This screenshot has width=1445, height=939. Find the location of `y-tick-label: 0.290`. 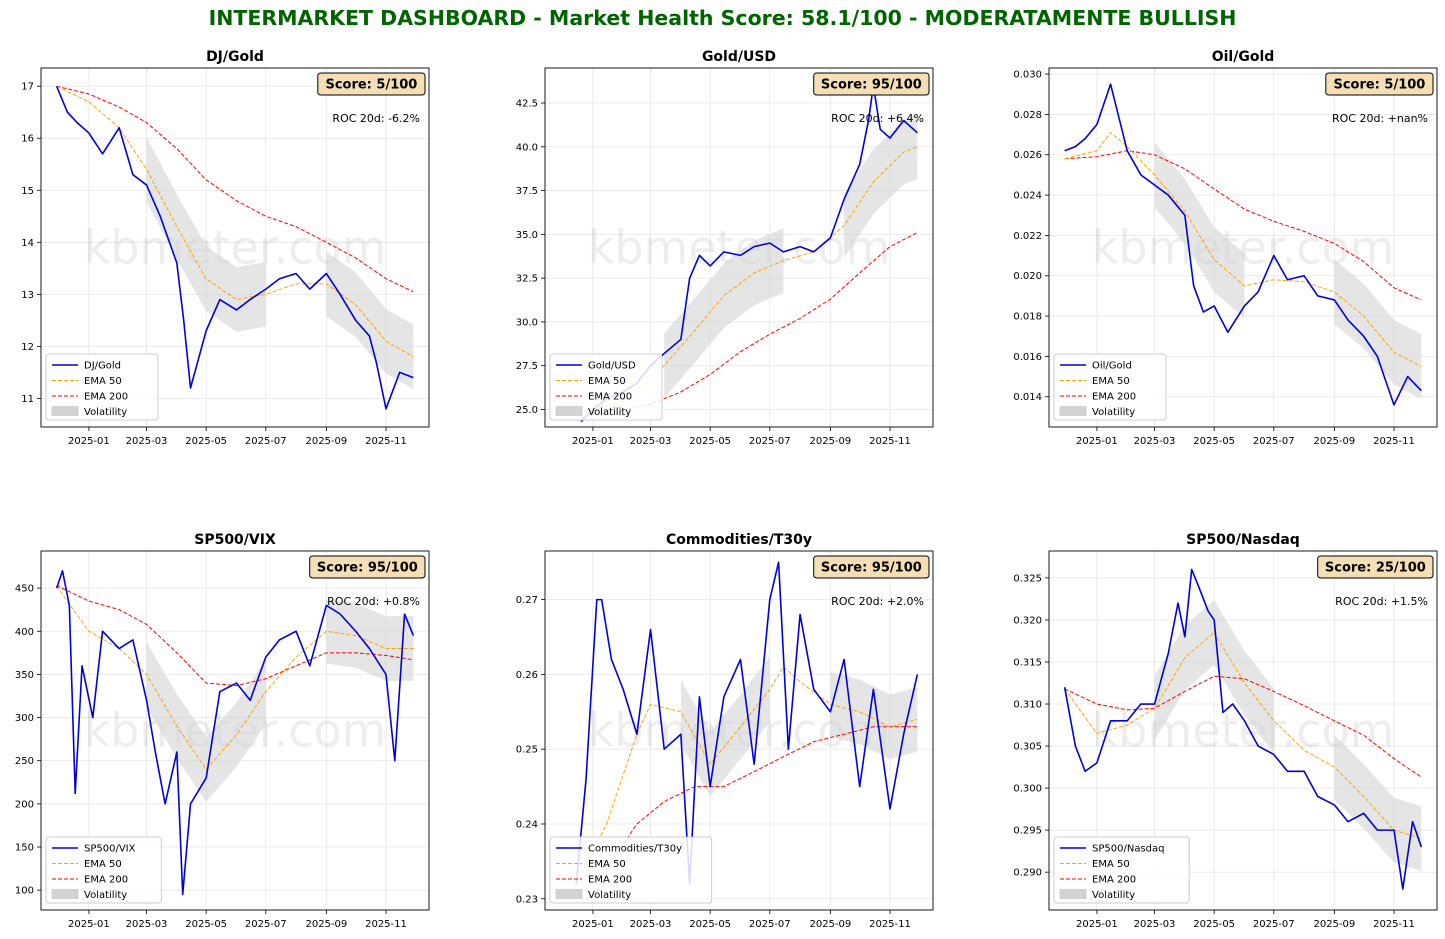

y-tick-label: 0.290 is located at coordinates (1027, 873).